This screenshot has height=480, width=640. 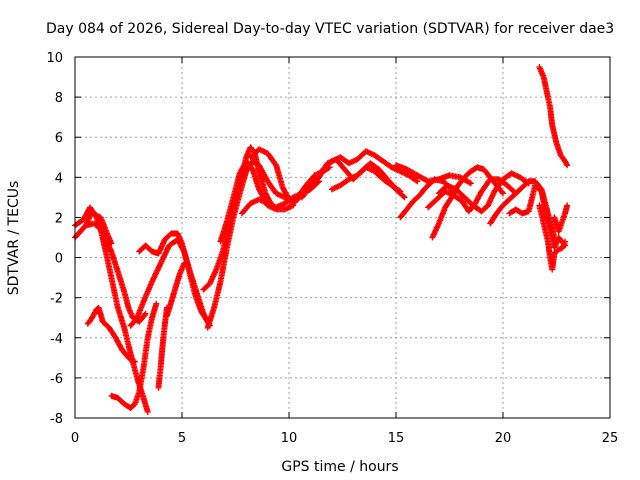 I want to click on y-tick-label: 2, so click(x=59, y=218).